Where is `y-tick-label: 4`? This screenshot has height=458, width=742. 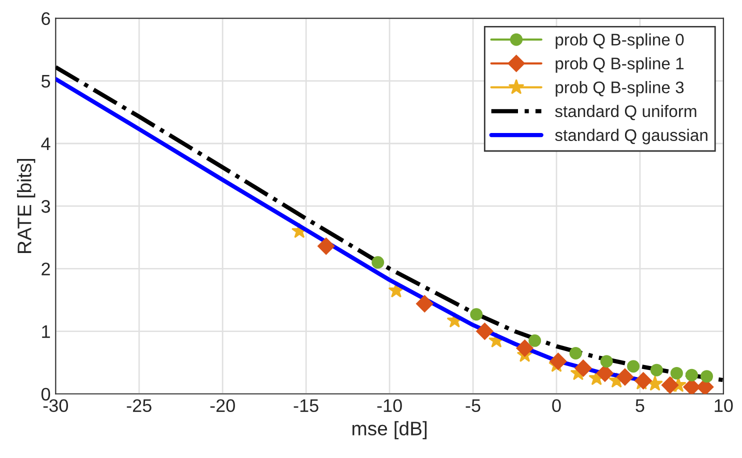 y-tick-label: 4 is located at coordinates (45, 144).